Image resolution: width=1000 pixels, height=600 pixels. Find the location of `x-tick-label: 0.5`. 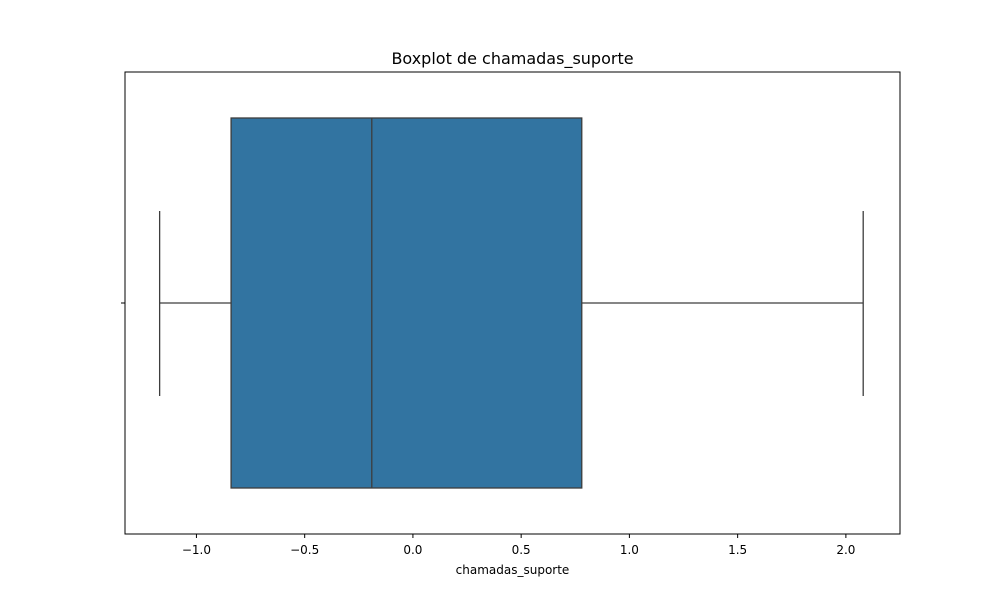

x-tick-label: 0.5 is located at coordinates (521, 550).